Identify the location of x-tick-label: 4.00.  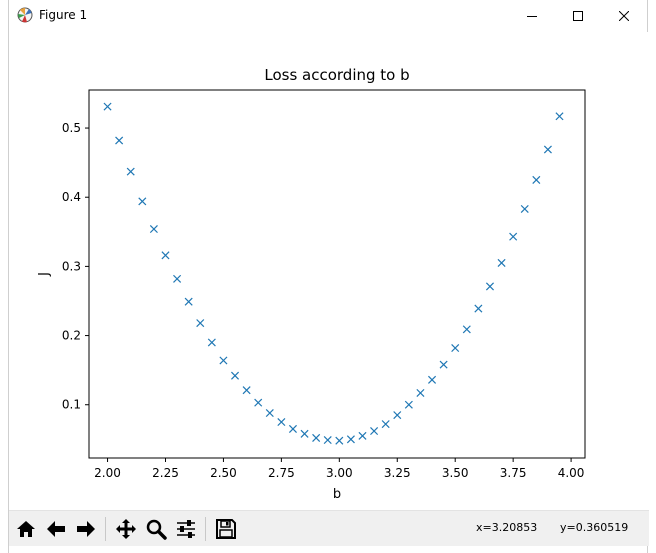
(571, 473).